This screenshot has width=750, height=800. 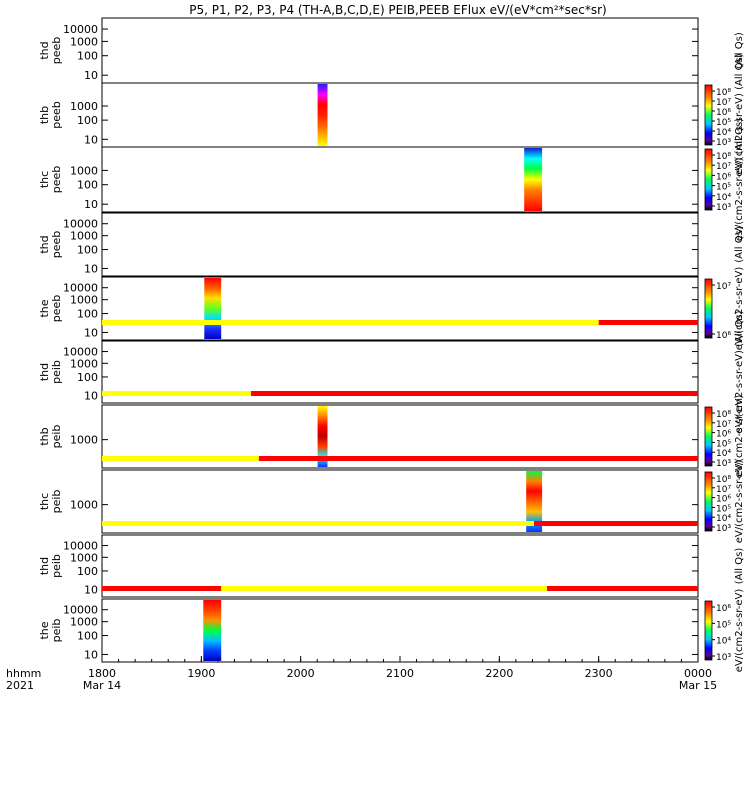 I want to click on burst-the-peib, so click(x=212, y=630).